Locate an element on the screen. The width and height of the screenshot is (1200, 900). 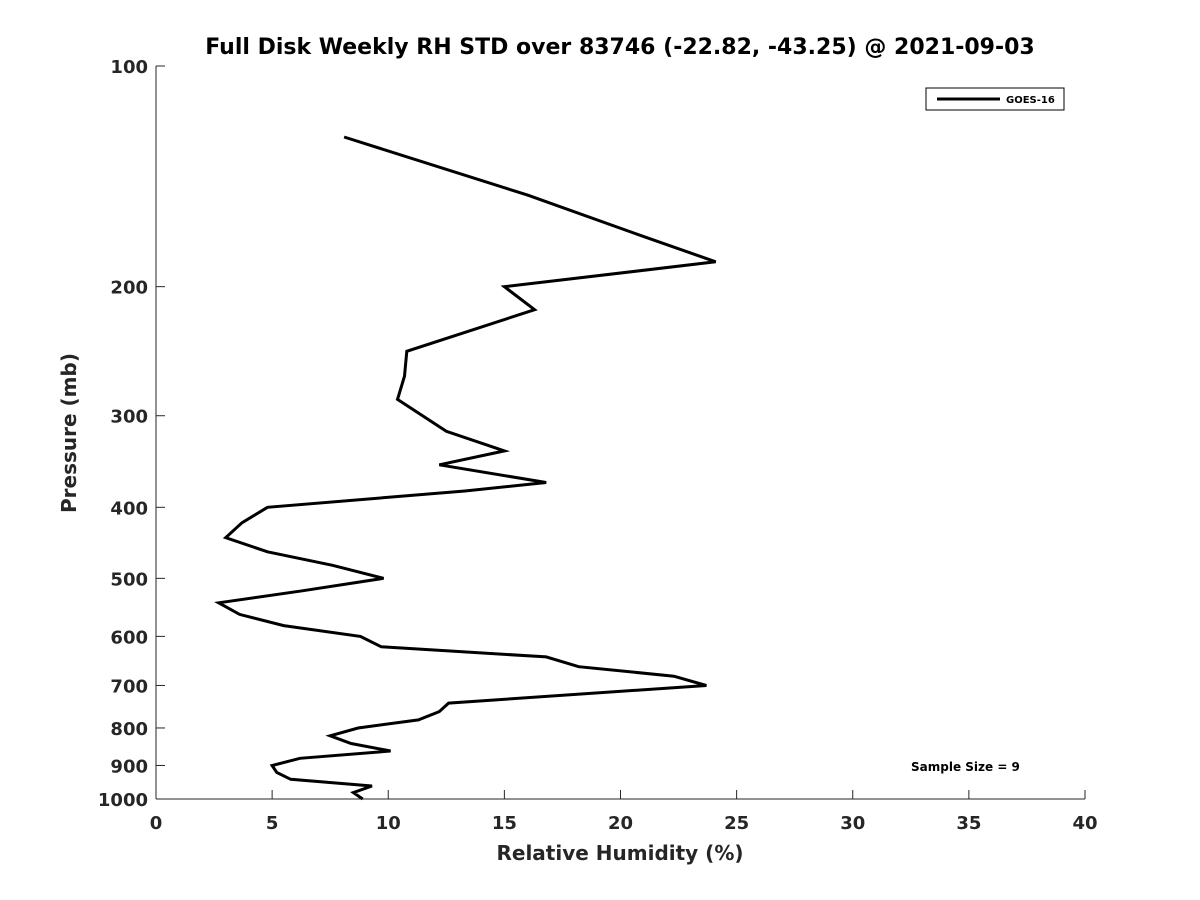
y-axis-ticks: 100 200 300 400 500 600 700 800 900 1000 is located at coordinates (131, 434).